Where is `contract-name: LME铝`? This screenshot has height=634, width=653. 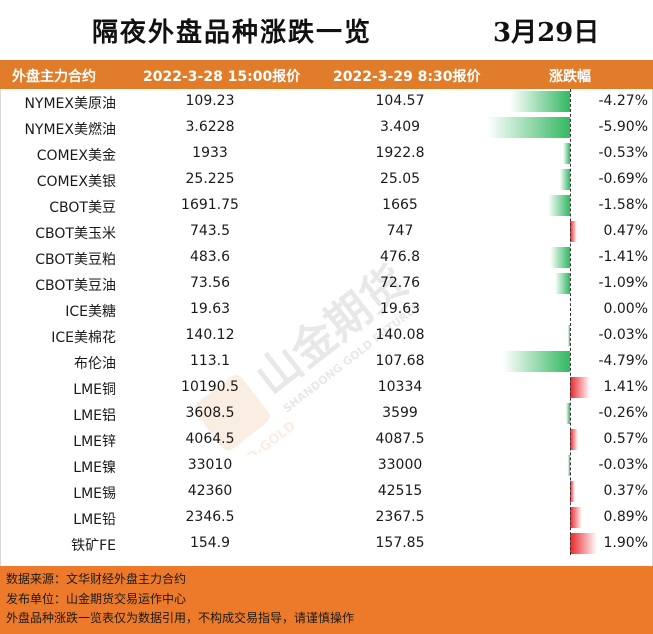 contract-name: LME铝 is located at coordinates (94, 416).